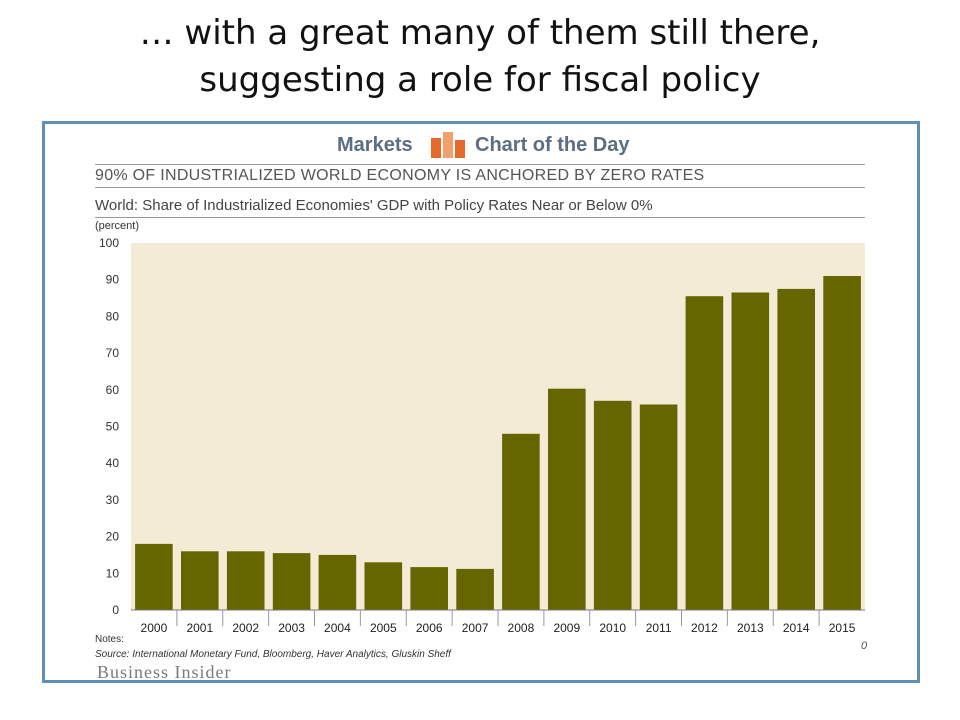 The width and height of the screenshot is (960, 720). I want to click on bar-2007, so click(475, 589).